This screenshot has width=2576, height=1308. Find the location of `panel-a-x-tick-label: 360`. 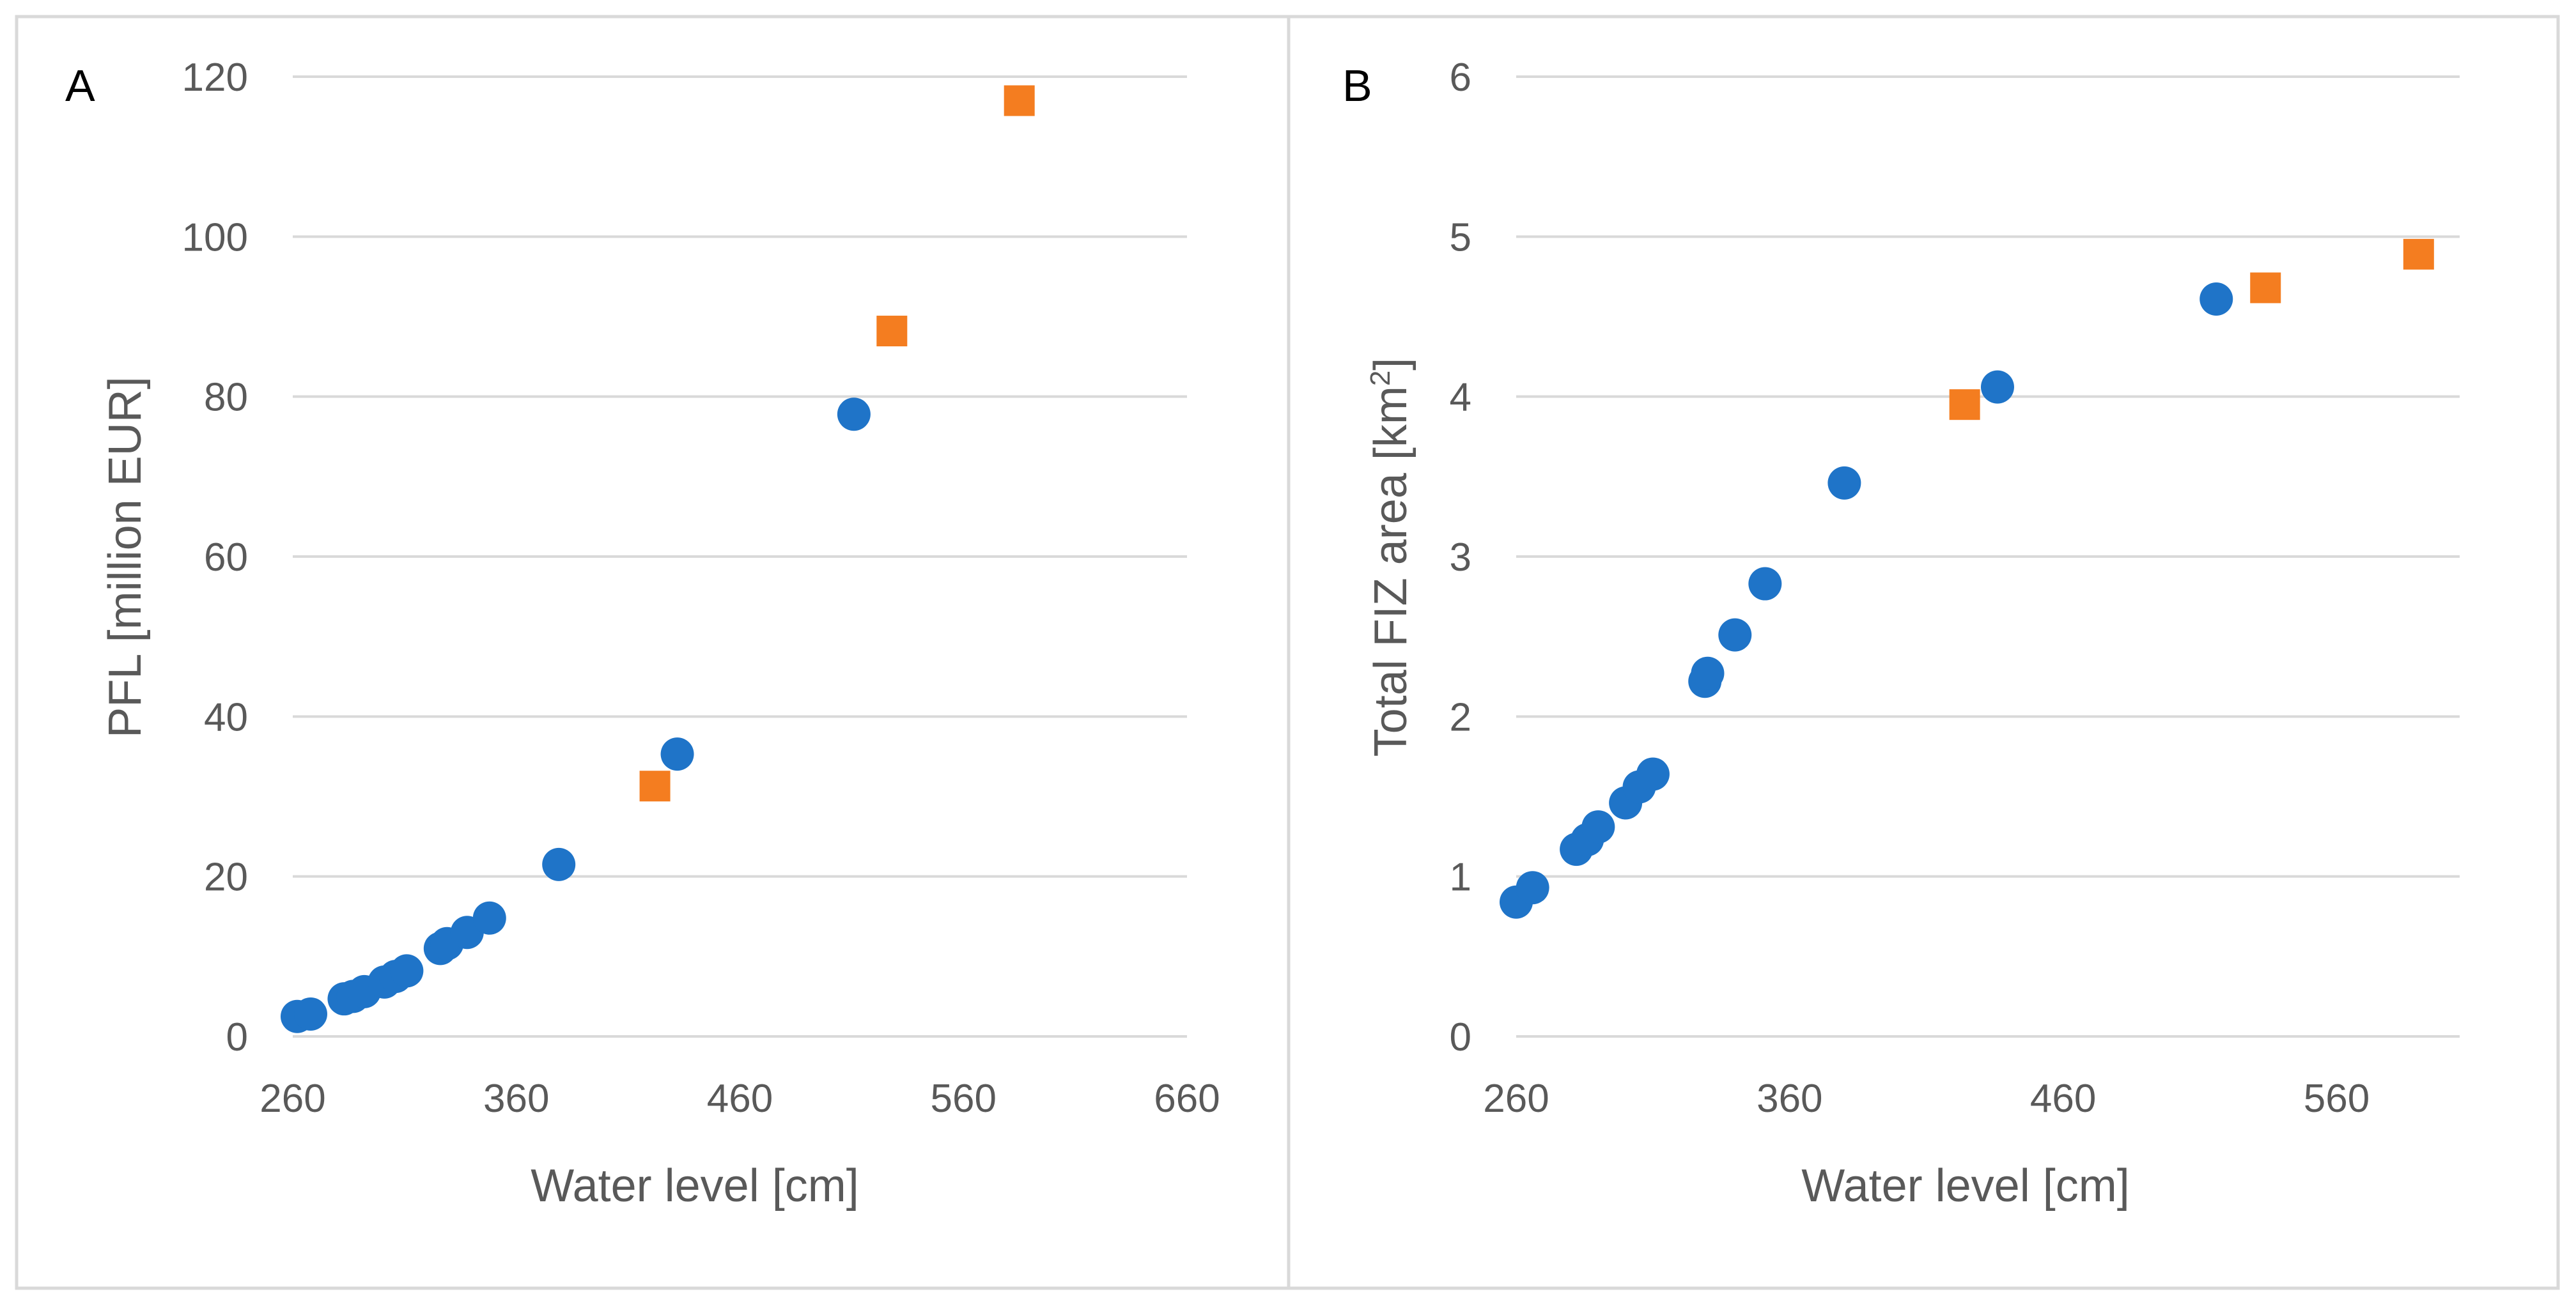

panel-a-x-tick-label: 360 is located at coordinates (516, 1099).